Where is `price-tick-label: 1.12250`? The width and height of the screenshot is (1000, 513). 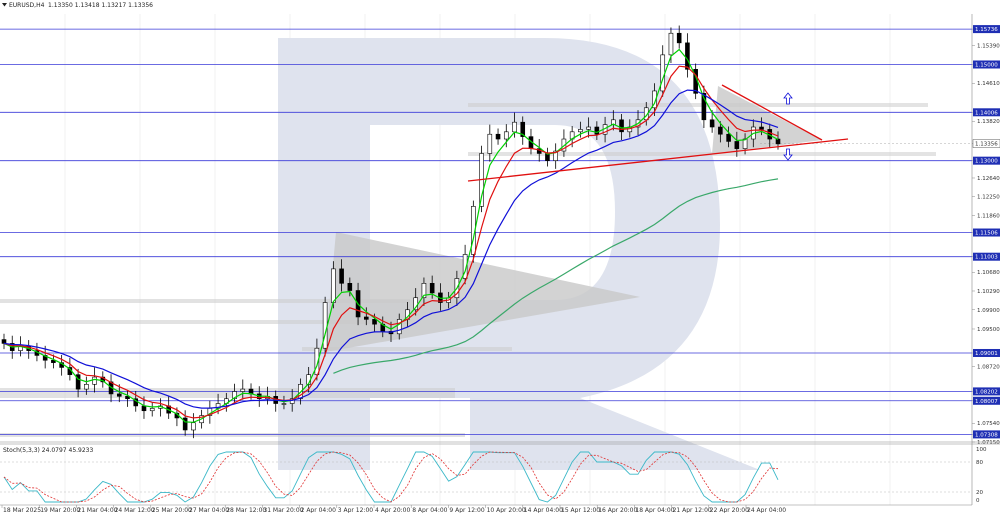
price-tick-label: 1.12250 is located at coordinates (988, 198).